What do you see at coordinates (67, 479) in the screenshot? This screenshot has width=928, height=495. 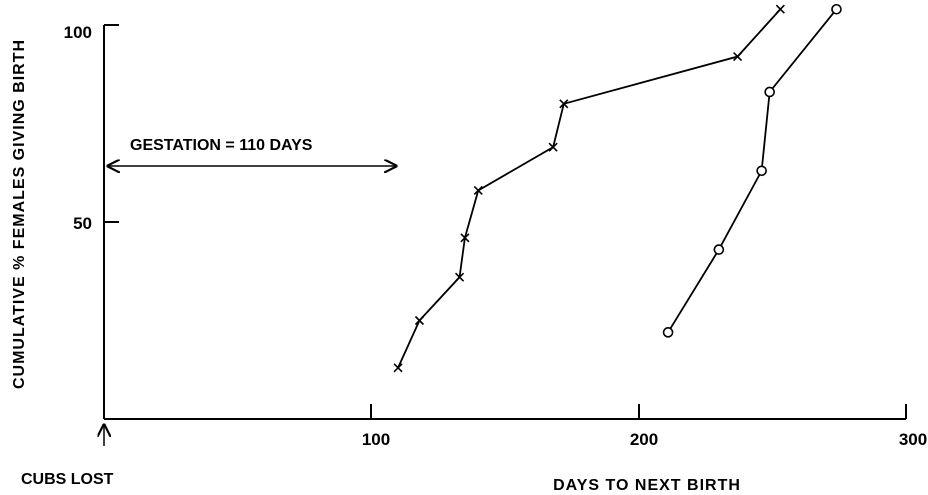 I see `cubs-lost-label: CUBS LOST` at bounding box center [67, 479].